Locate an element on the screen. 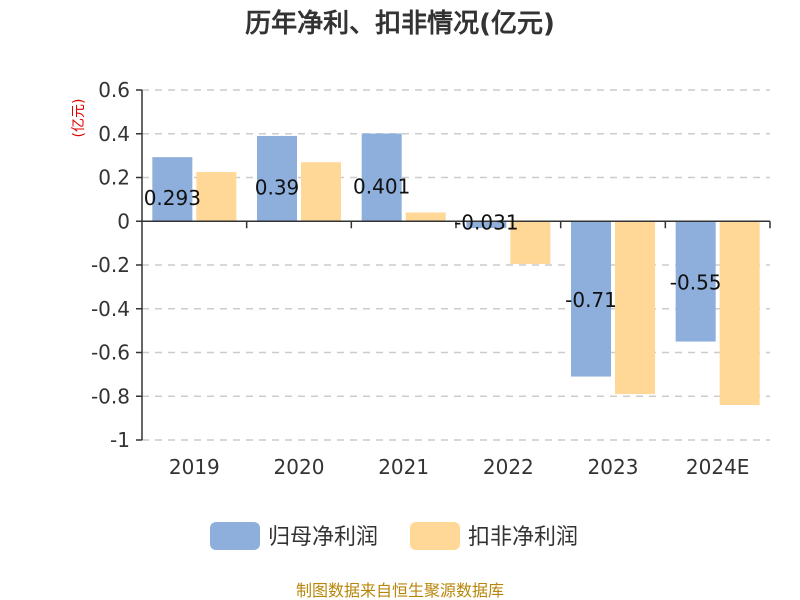 This screenshot has height=600, width=800. bar-deducted-net-profit-2019 is located at coordinates (216, 197).